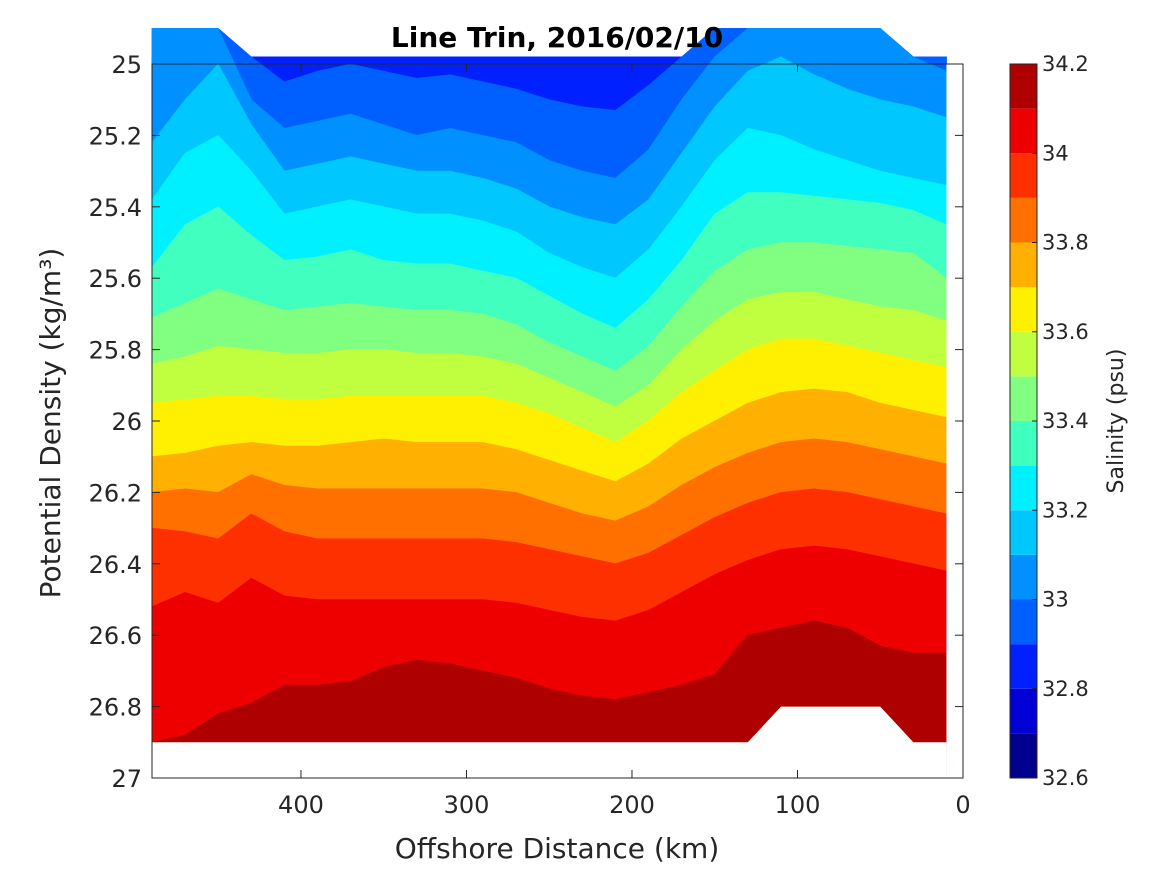 Image resolution: width=1167 pixels, height=875 pixels. What do you see at coordinates (1065, 332) in the screenshot?
I see `colorbar-tick-label: 33.6` at bounding box center [1065, 332].